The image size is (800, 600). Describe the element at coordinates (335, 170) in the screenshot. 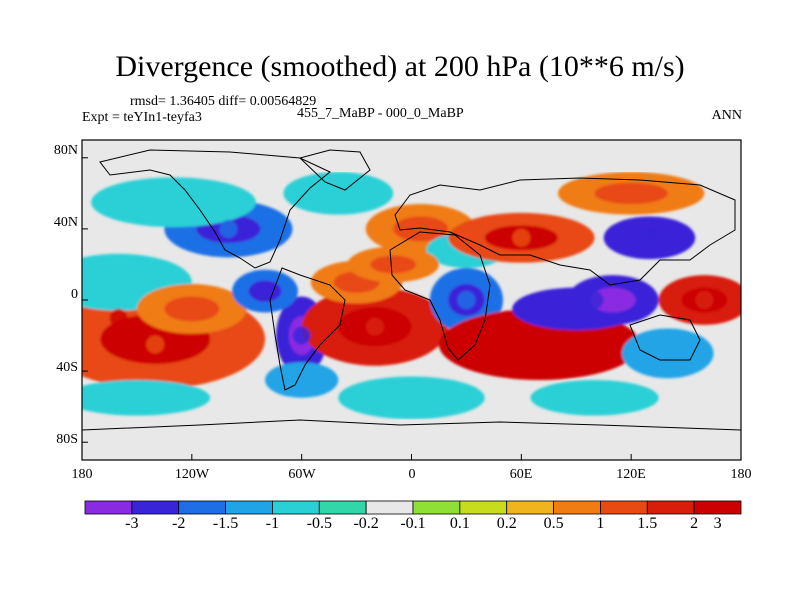

I see `greenland-coast` at that location.